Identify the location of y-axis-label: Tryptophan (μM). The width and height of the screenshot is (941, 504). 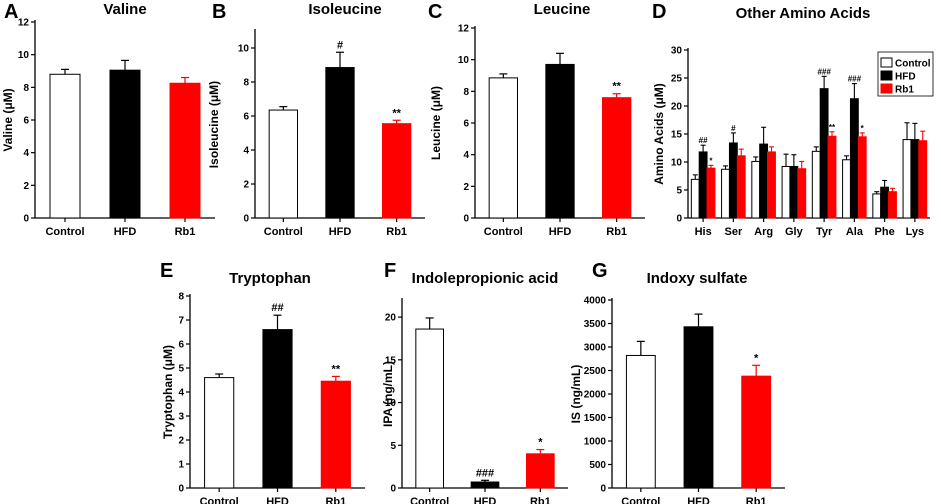
(168, 392).